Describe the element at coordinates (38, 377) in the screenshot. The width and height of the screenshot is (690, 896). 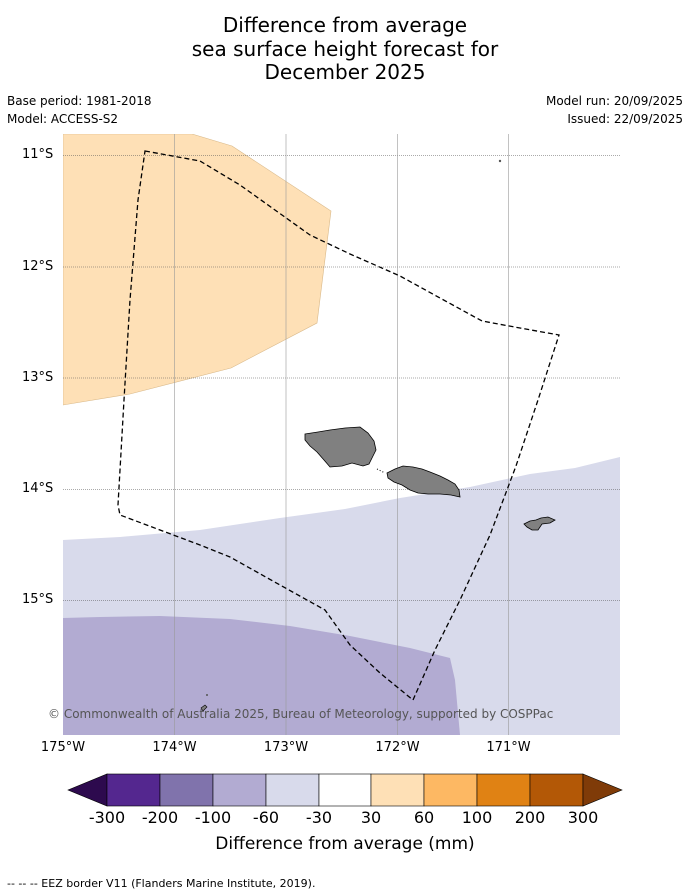
I see `lat-label-13s: 13°S` at that location.